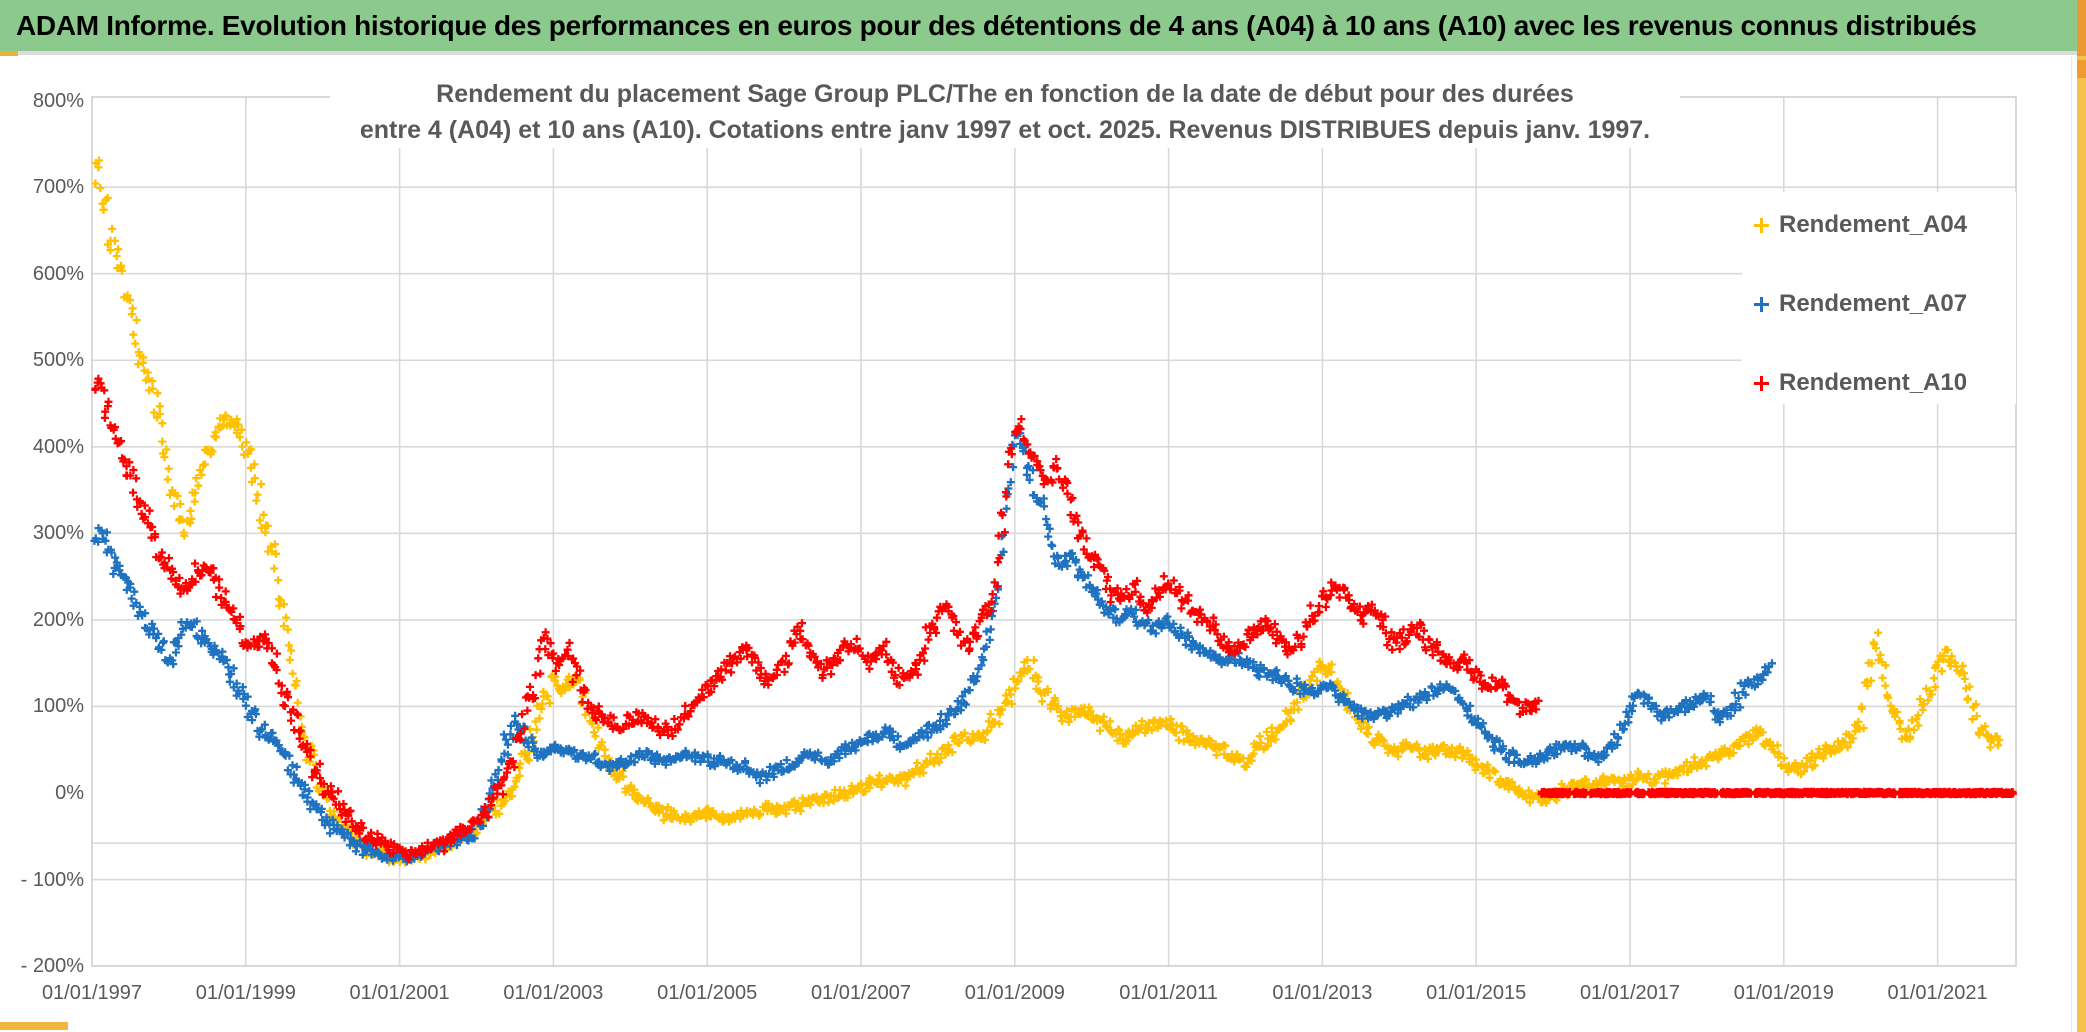  What do you see at coordinates (1476, 993) in the screenshot?
I see `x-tick-label: 01/01/2015` at bounding box center [1476, 993].